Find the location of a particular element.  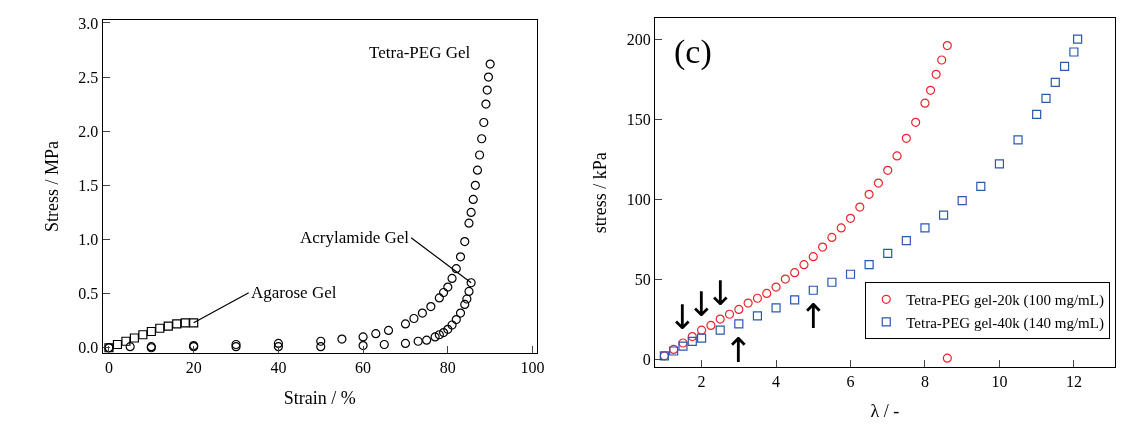

y-tick-label: 150 is located at coordinates (638, 119).